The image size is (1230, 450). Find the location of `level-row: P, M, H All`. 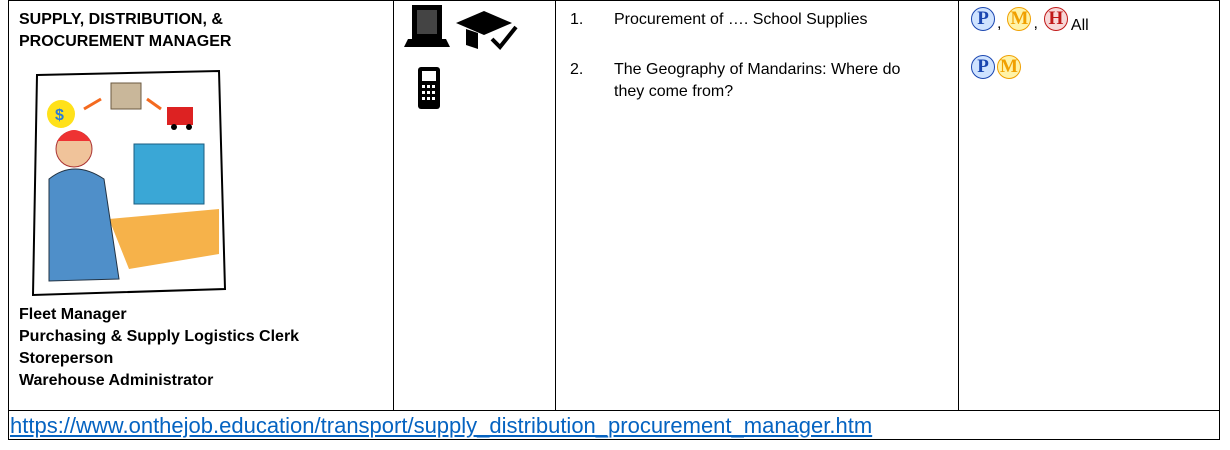

level-row: P, M, H All is located at coordinates (1030, 17).